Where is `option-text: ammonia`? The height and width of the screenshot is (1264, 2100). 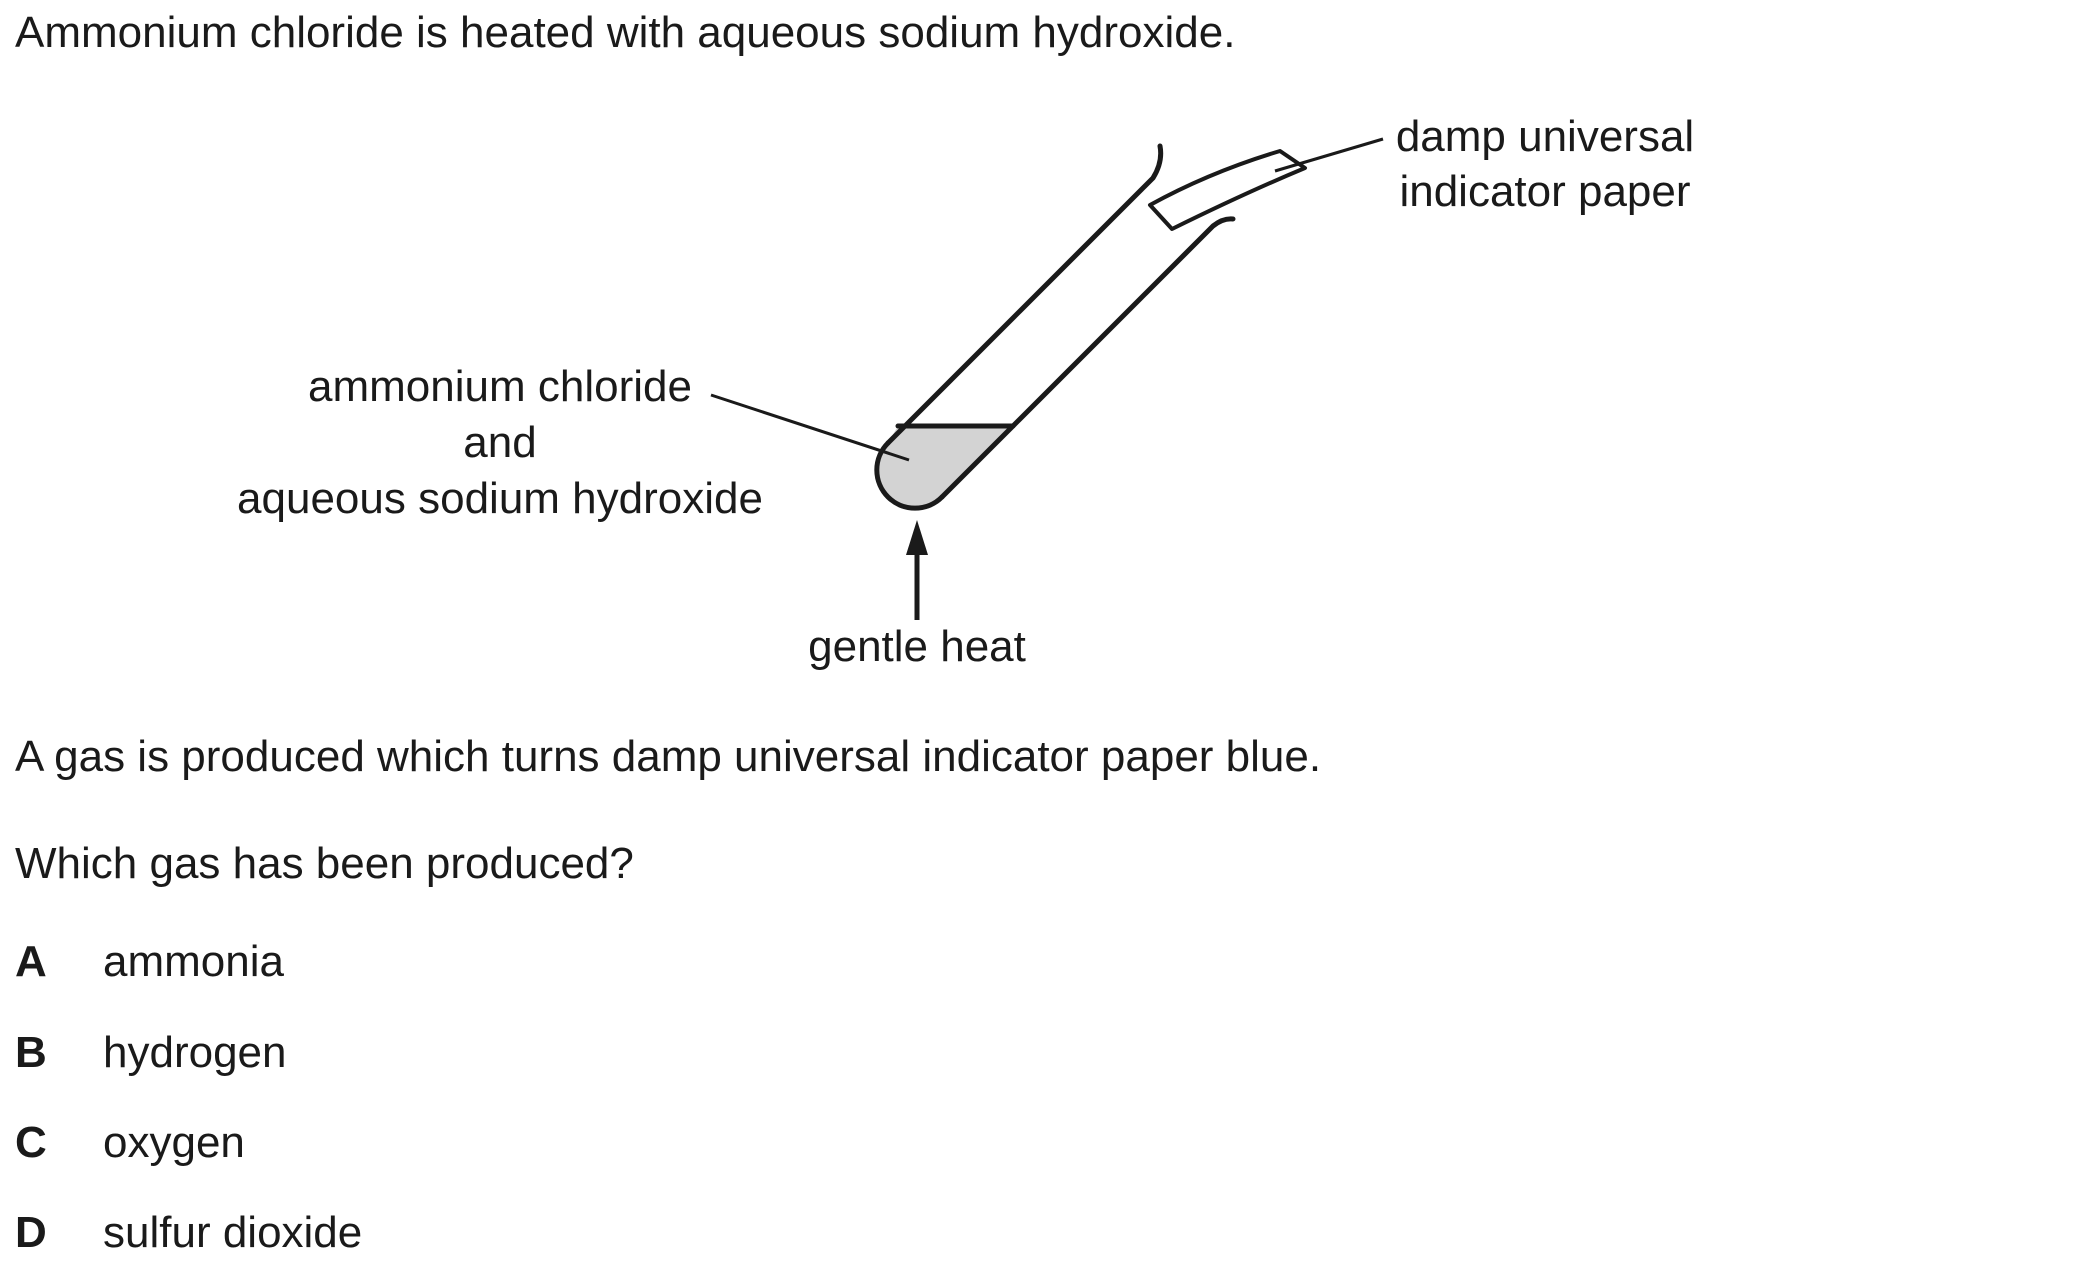 option-text: ammonia is located at coordinates (193, 961).